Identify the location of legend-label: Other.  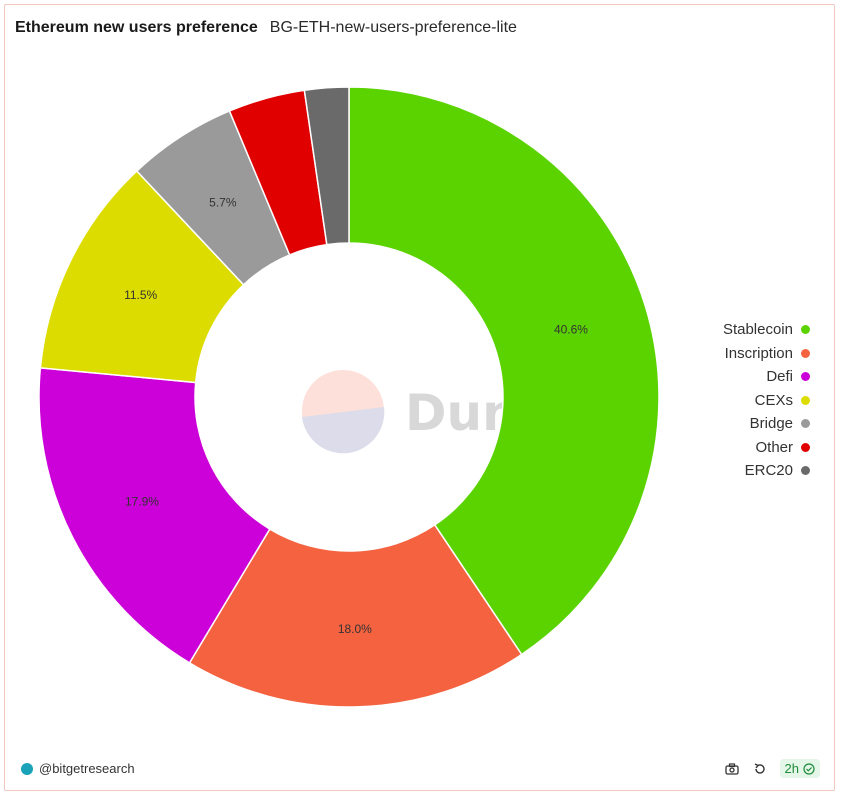
(774, 447).